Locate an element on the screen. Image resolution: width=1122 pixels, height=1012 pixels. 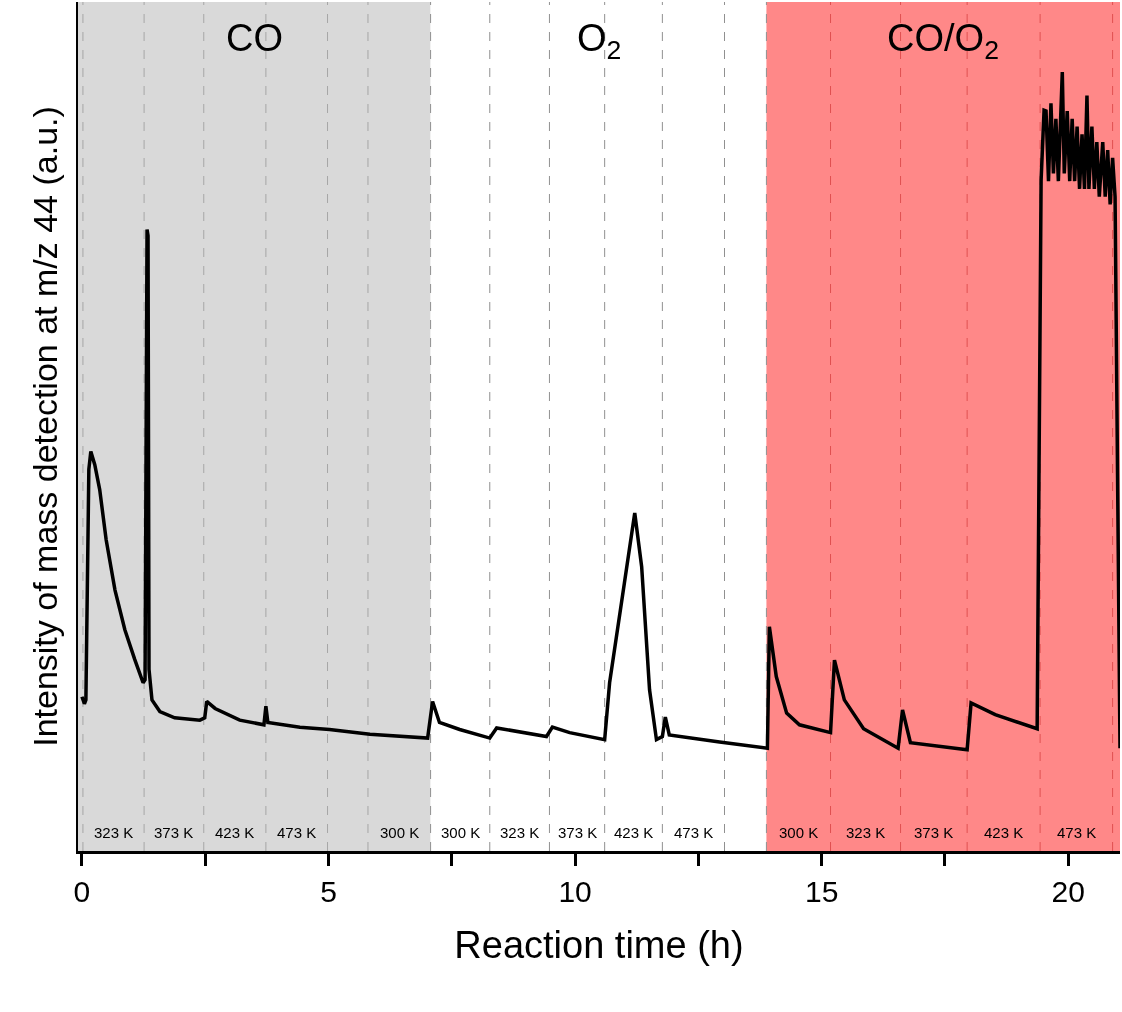
x-tick-label: 5 is located at coordinates (328, 891).